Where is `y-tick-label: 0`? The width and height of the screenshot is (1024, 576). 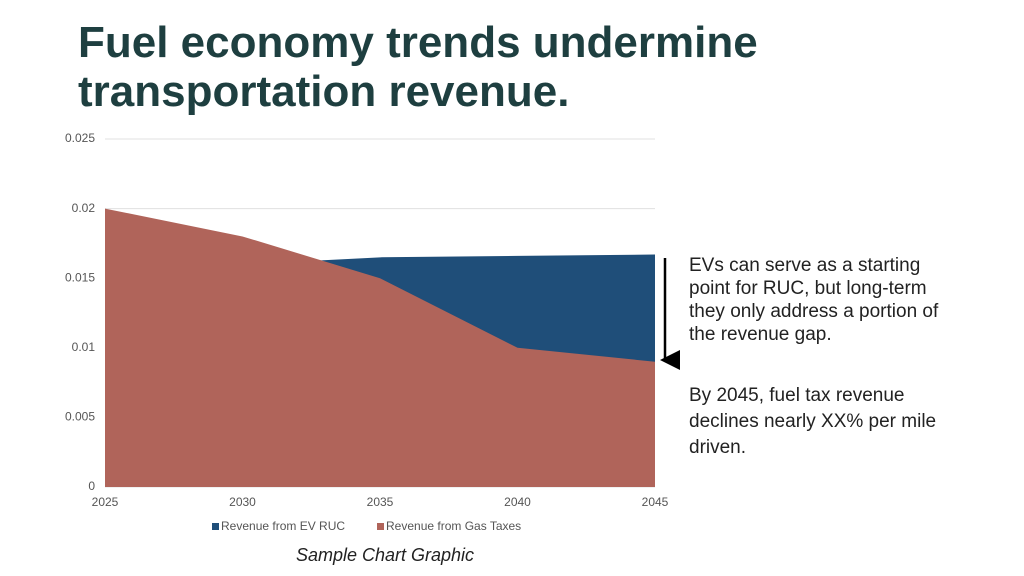 y-tick-label: 0 is located at coordinates (91, 486).